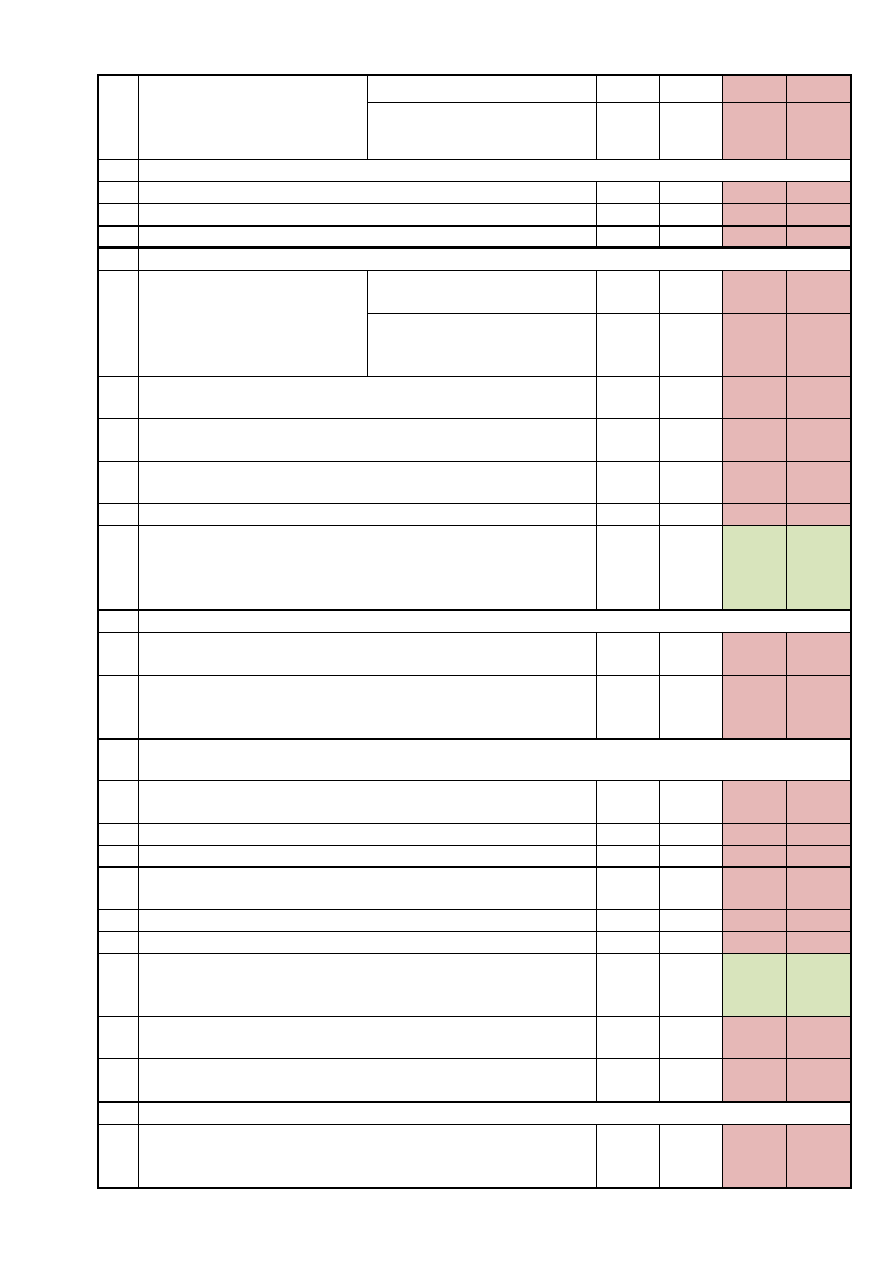 The image size is (893, 1263). What do you see at coordinates (474, 610) in the screenshot?
I see `section-divider` at bounding box center [474, 610].